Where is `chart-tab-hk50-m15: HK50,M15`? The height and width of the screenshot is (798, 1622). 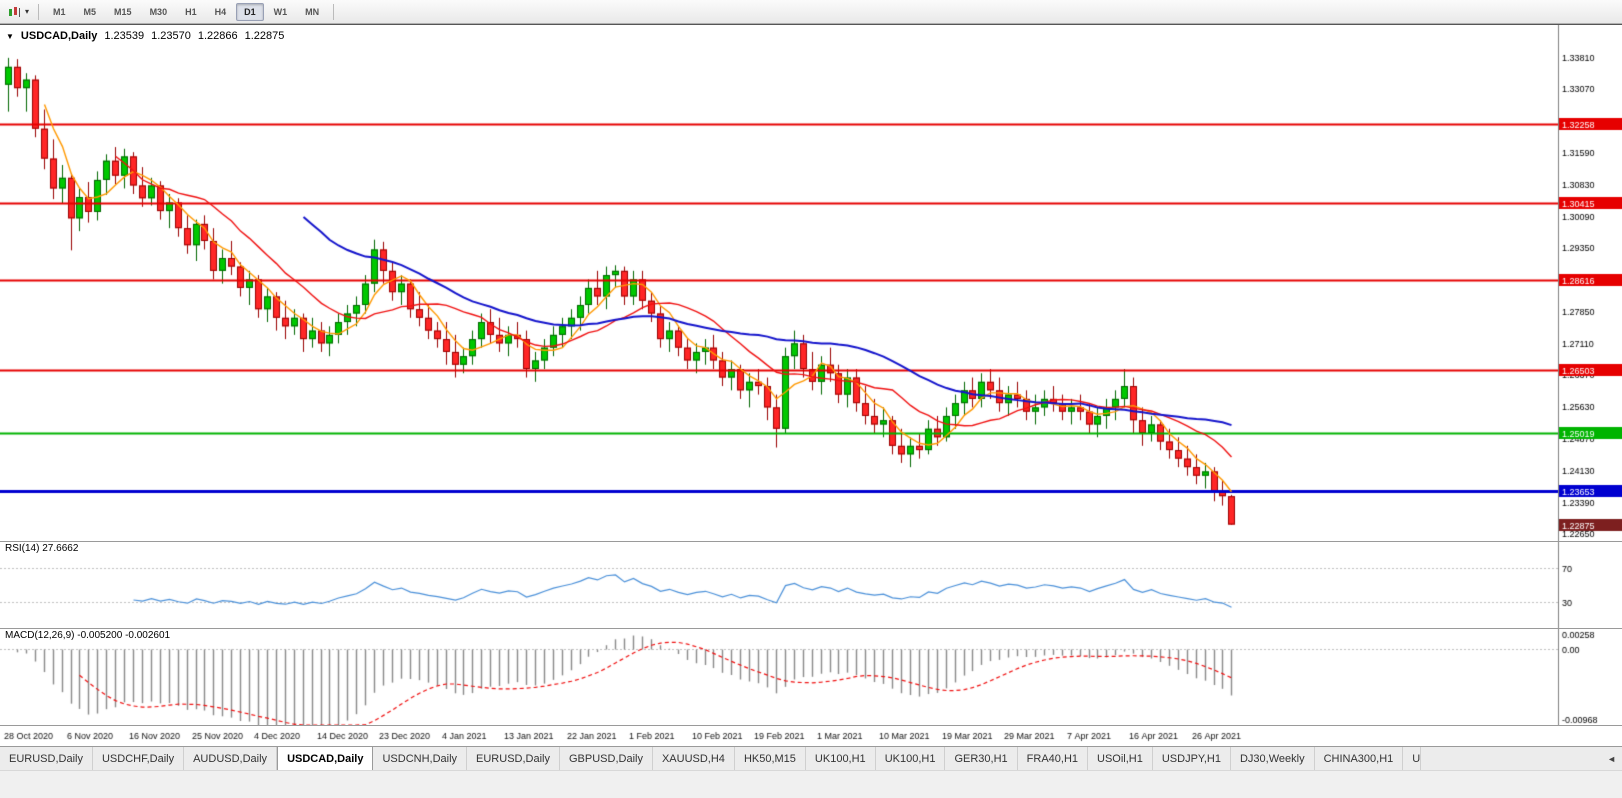
chart-tab-hk50-m15: HK50,M15 is located at coordinates (770, 758).